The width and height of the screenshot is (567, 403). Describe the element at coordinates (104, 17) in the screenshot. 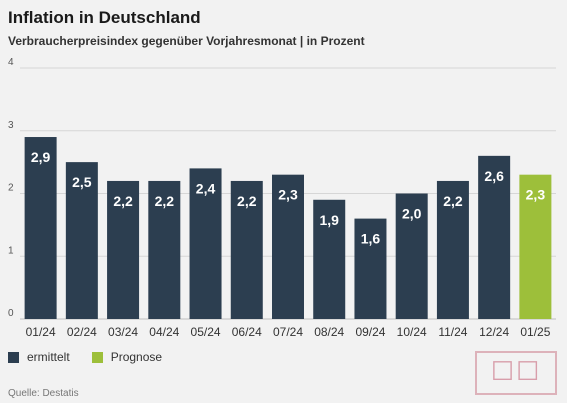

I see `chart-title: Inflation in Deutschland` at that location.